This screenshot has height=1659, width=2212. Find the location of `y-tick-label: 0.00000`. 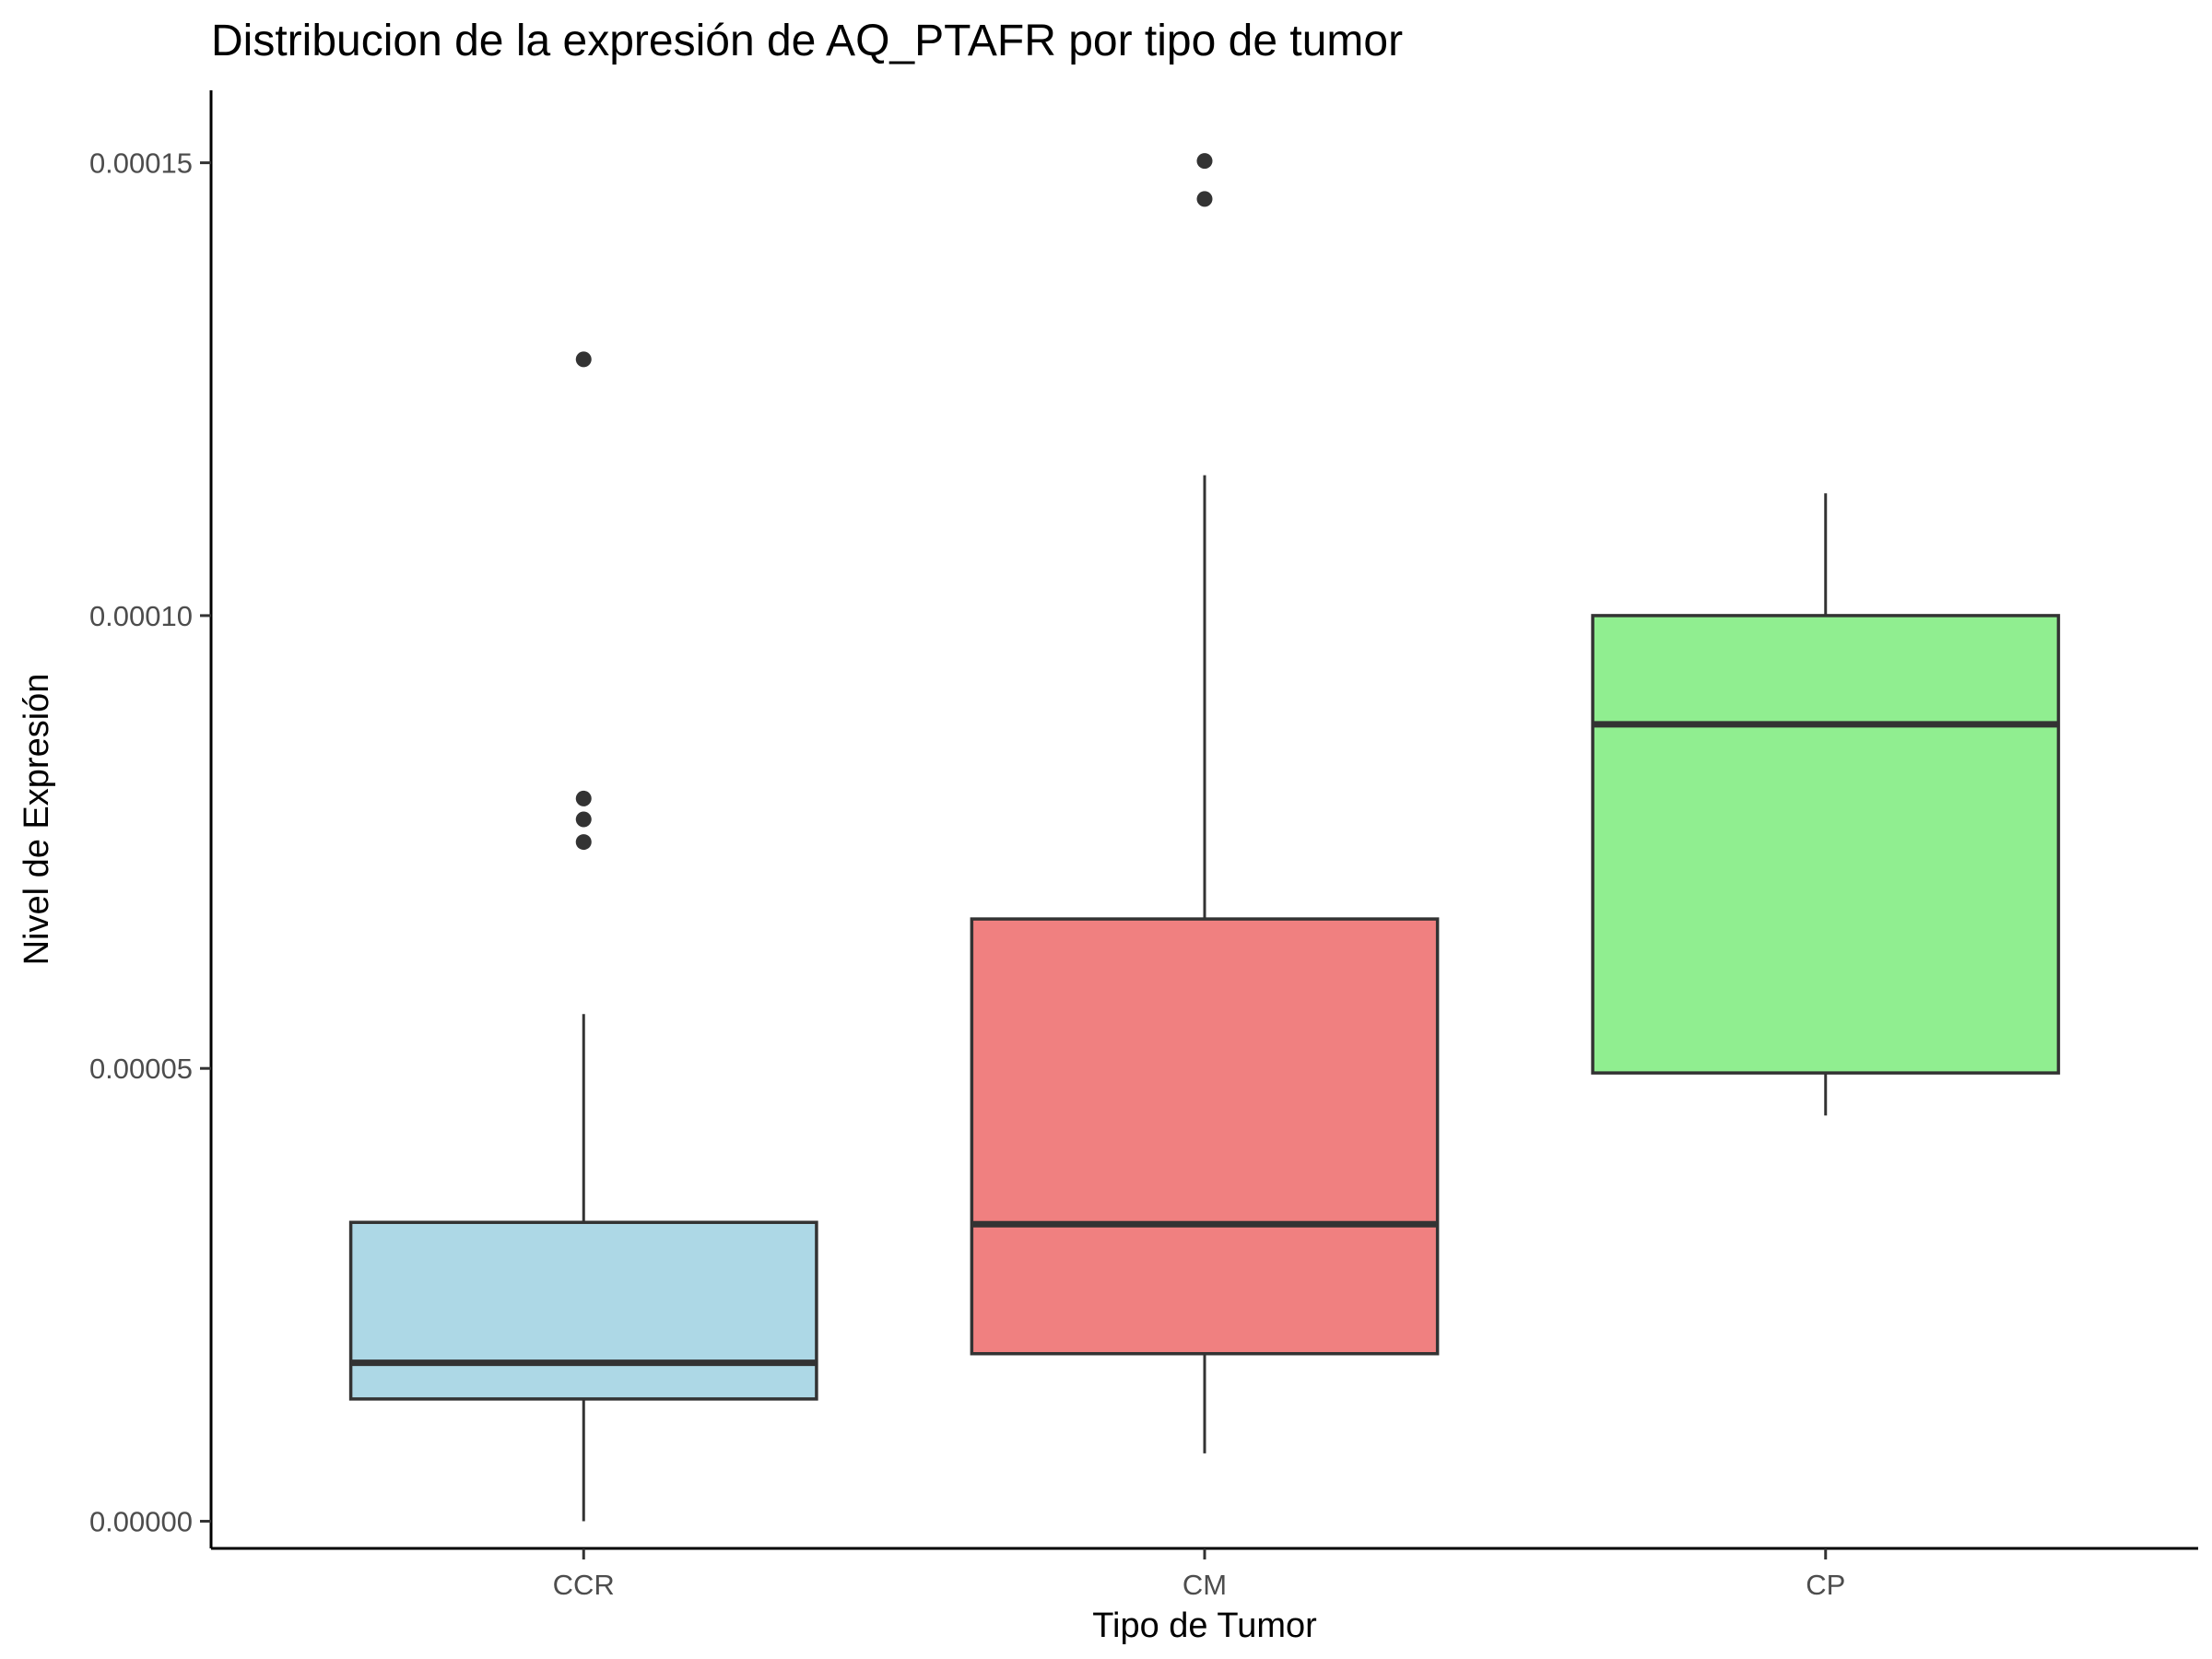

y-tick-label: 0.00000 is located at coordinates (141, 1522).